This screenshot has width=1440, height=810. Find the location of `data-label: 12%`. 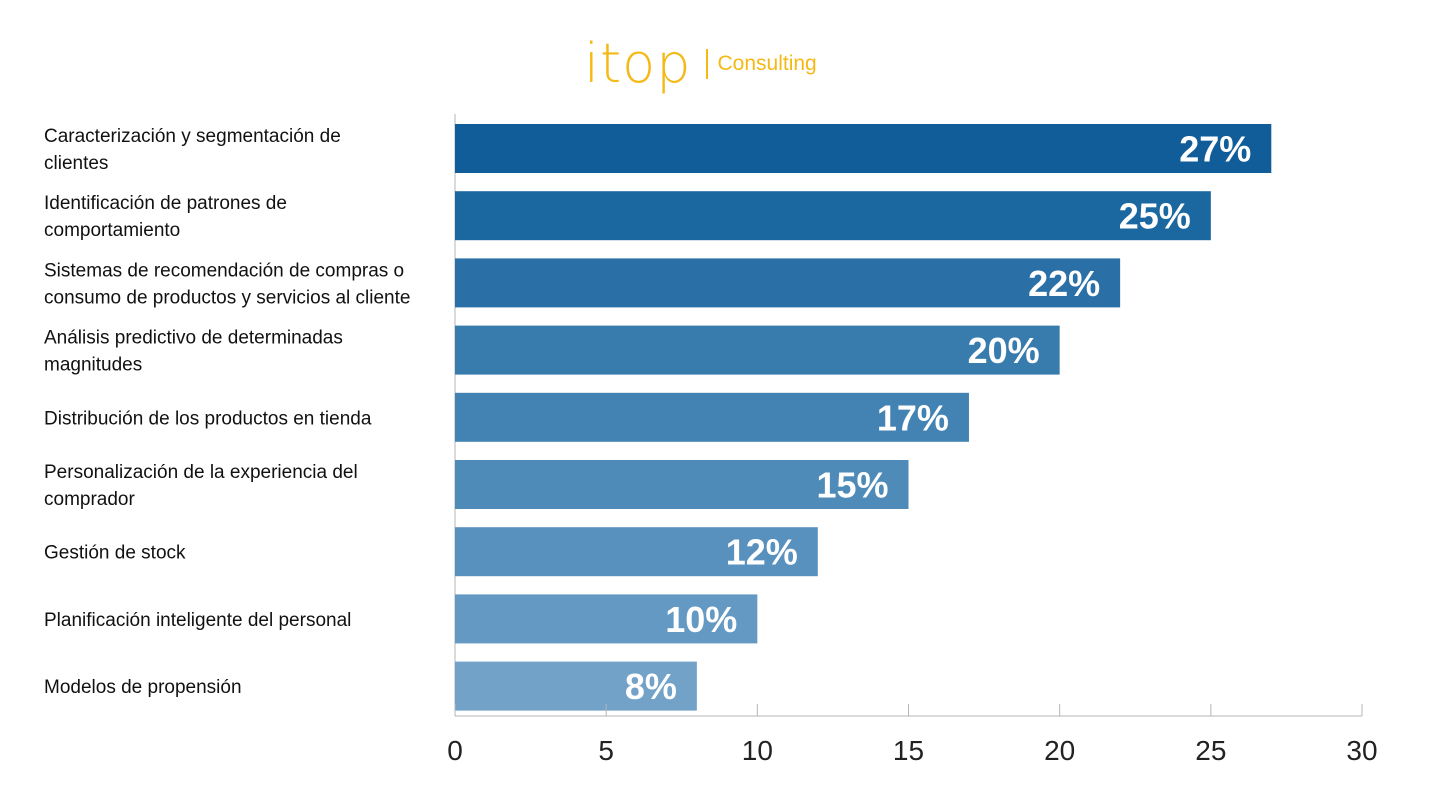

data-label: 12% is located at coordinates (762, 552).